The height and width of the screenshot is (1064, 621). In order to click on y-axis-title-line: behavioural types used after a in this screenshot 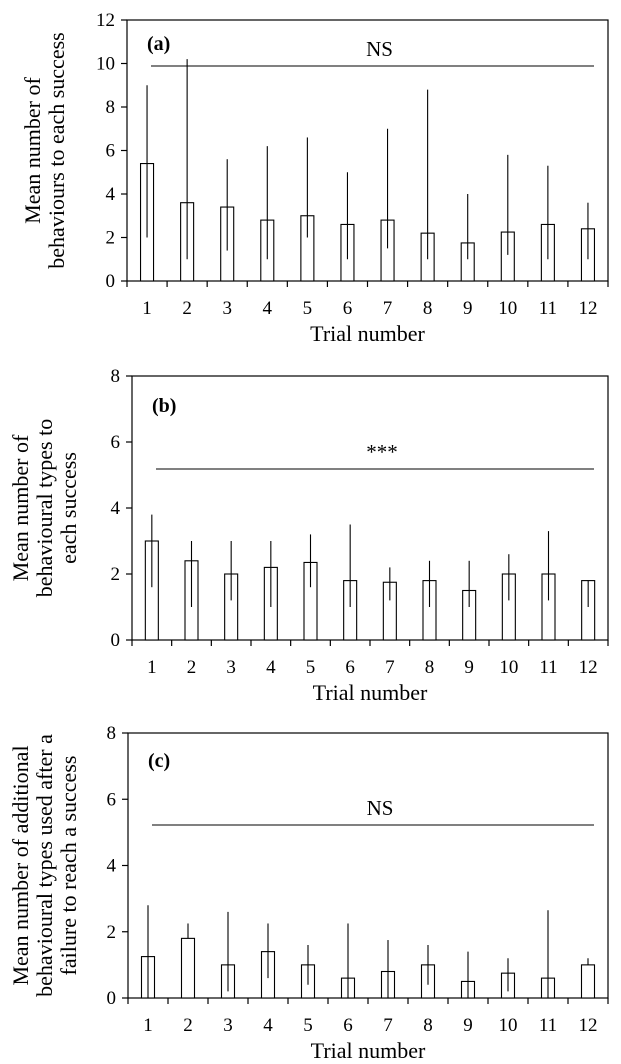, I will do `click(44, 865)`.